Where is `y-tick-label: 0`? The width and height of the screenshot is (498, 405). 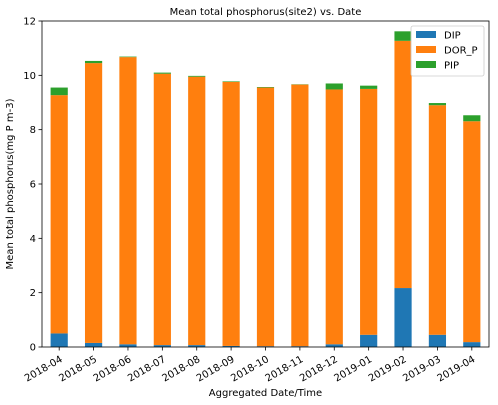
y-tick-label: 0 is located at coordinates (33, 348).